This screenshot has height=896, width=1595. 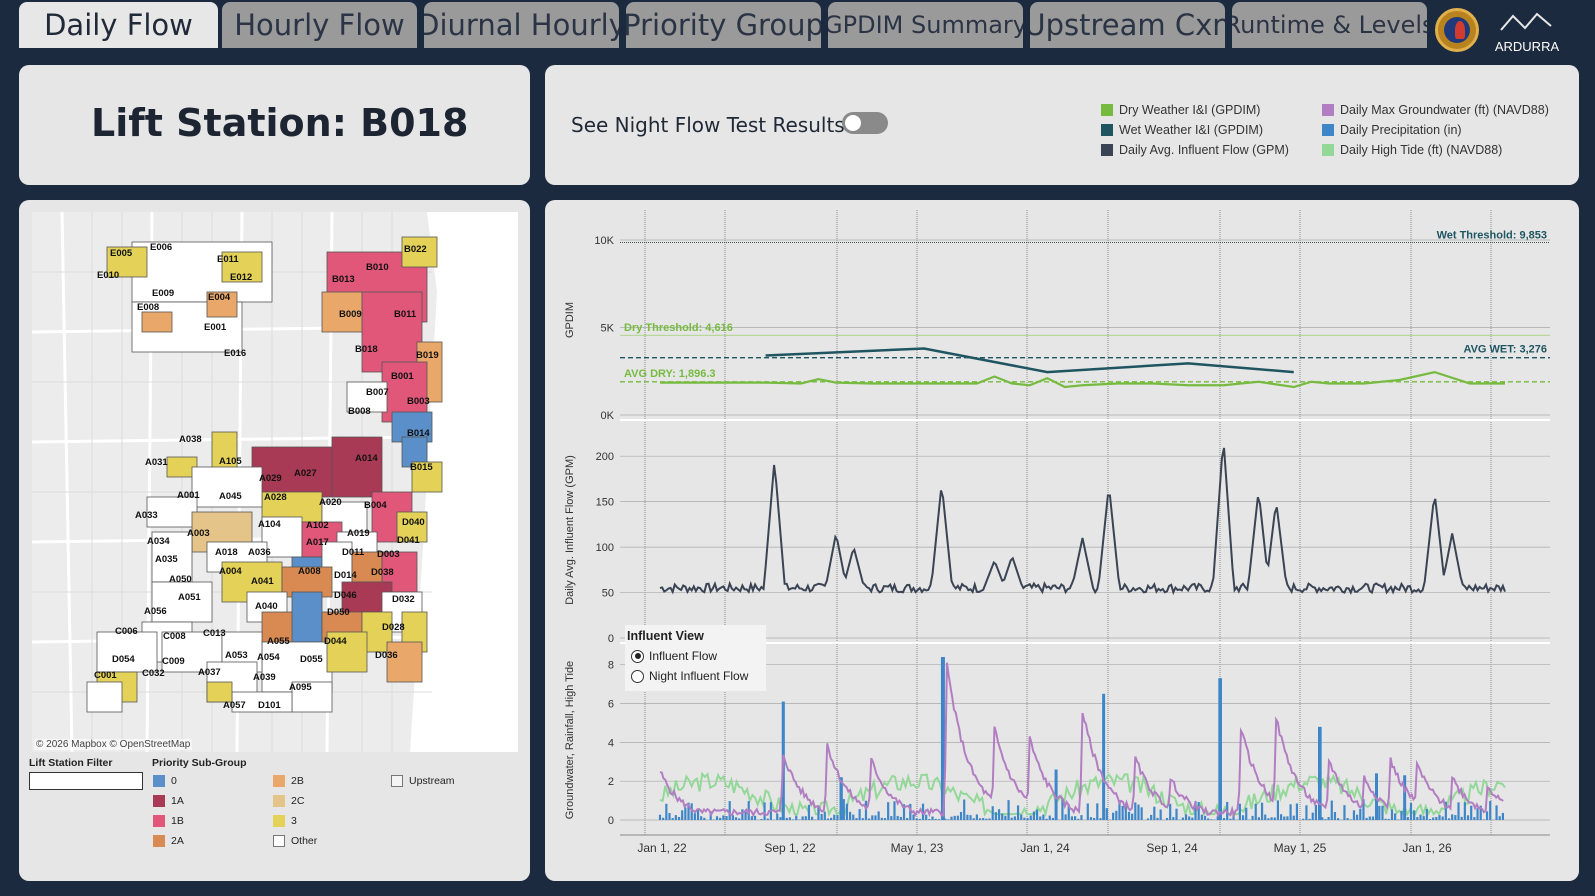 I want to click on lift-station-label: A028, so click(x=275, y=497).